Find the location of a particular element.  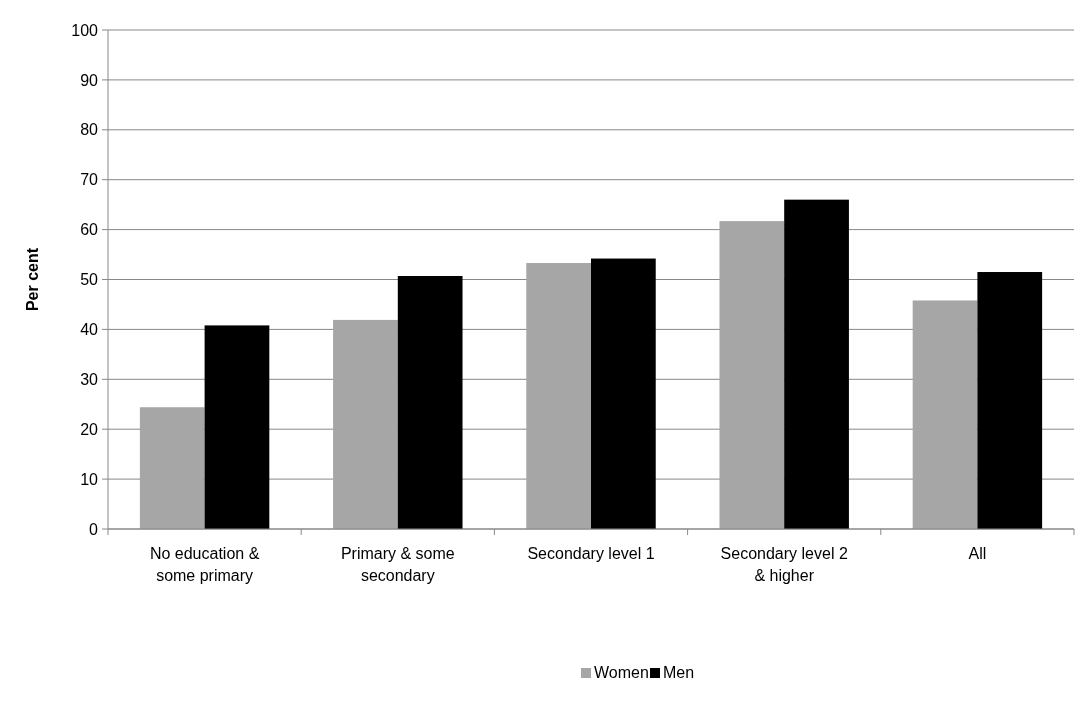

x-tick-label: All is located at coordinates (977, 553).